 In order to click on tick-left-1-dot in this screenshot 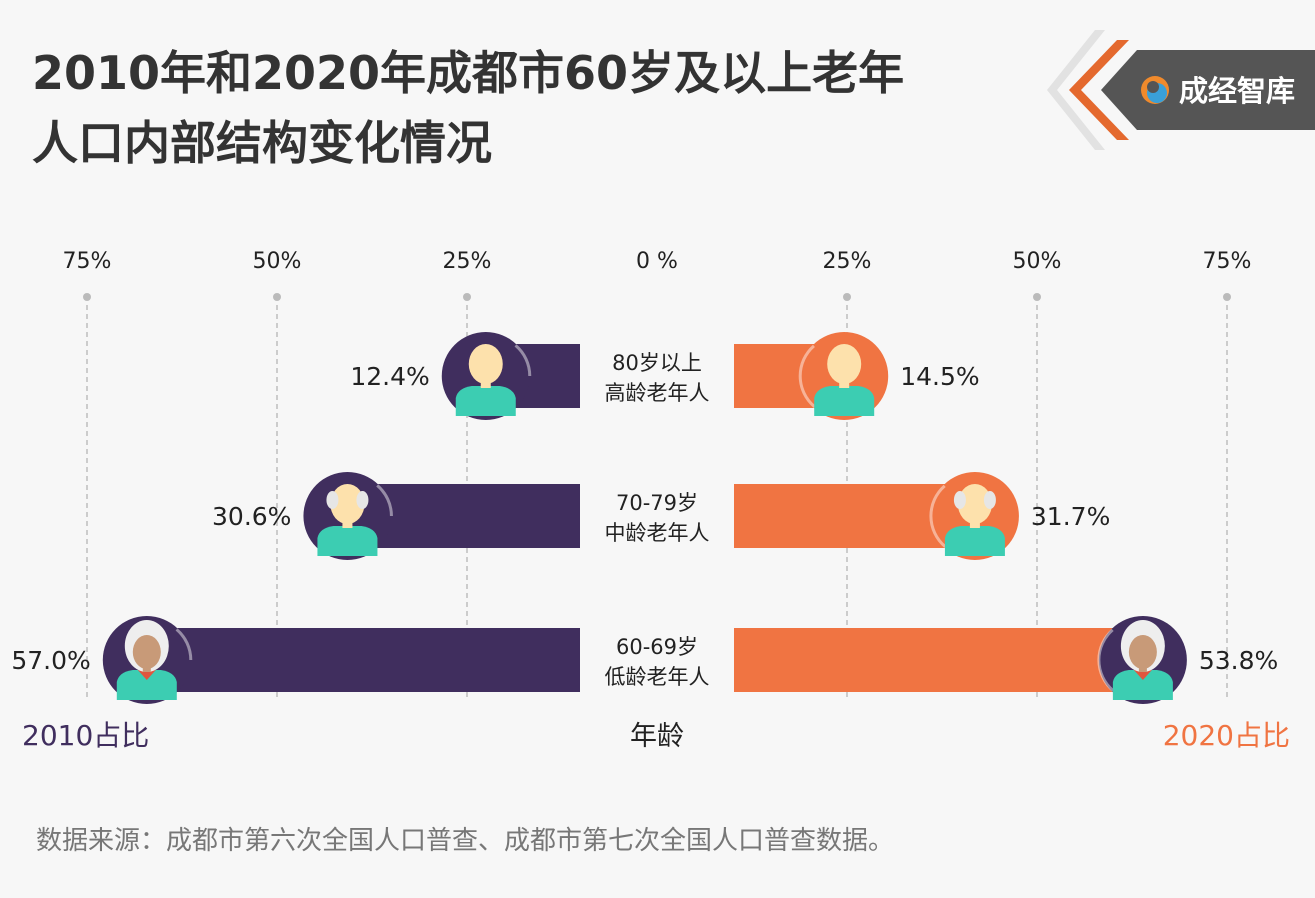, I will do `click(277, 297)`.